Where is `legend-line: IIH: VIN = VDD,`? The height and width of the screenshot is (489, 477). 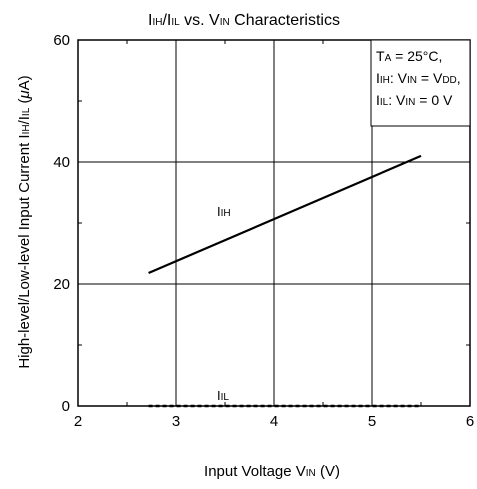 legend-line: IIH: VIN = VDD, is located at coordinates (418, 78).